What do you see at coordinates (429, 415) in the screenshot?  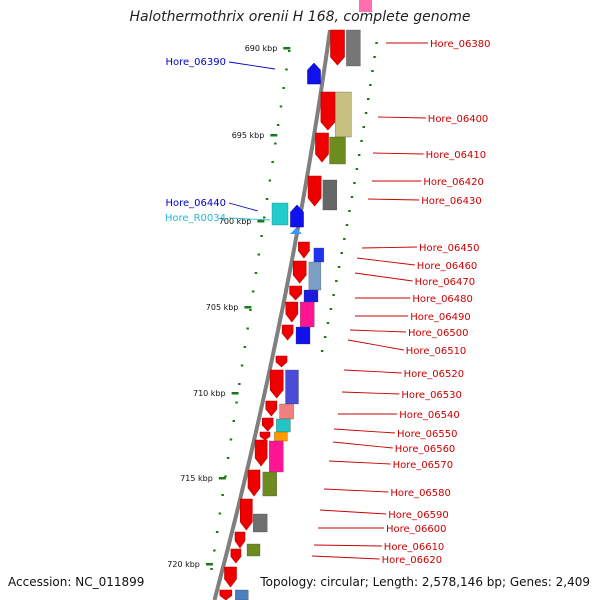 I see `gene-label-reverse: Hore_06540` at bounding box center [429, 415].